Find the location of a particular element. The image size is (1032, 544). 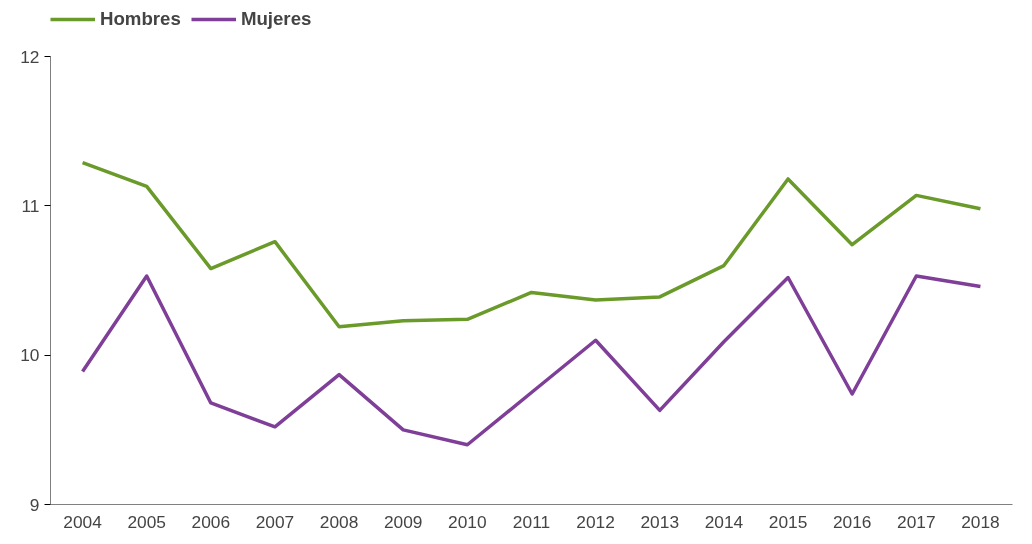

y-tick-label: 12 is located at coordinates (30, 56).